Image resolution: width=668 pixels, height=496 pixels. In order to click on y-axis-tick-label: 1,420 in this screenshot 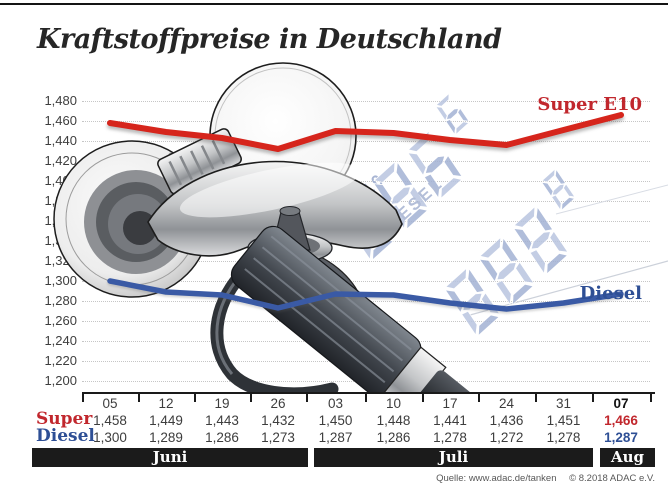, I will do `click(60, 160)`.